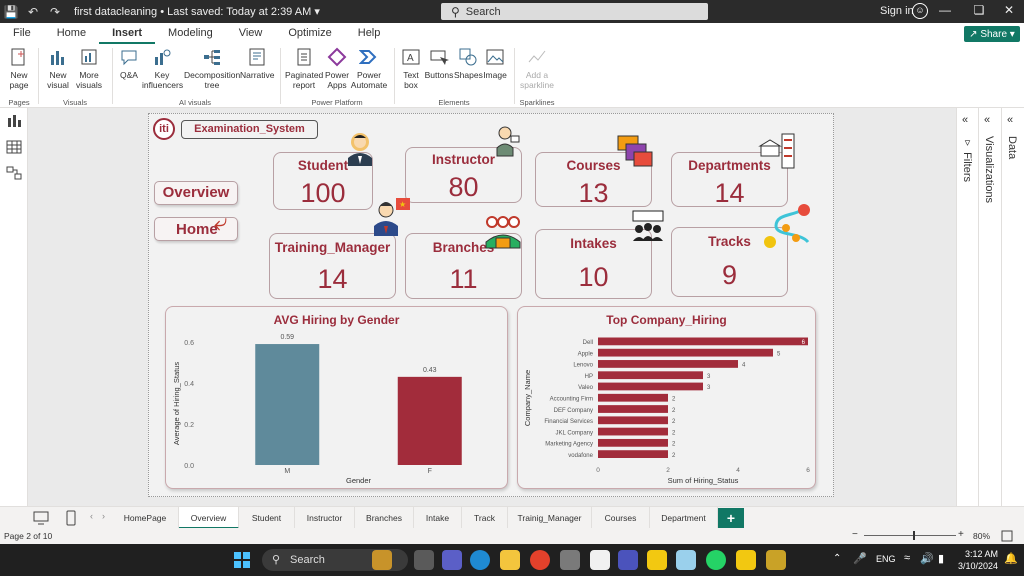 Image resolution: width=1024 pixels, height=576 pixels. What do you see at coordinates (196, 229) in the screenshot?
I see `home-button: Home` at bounding box center [196, 229].